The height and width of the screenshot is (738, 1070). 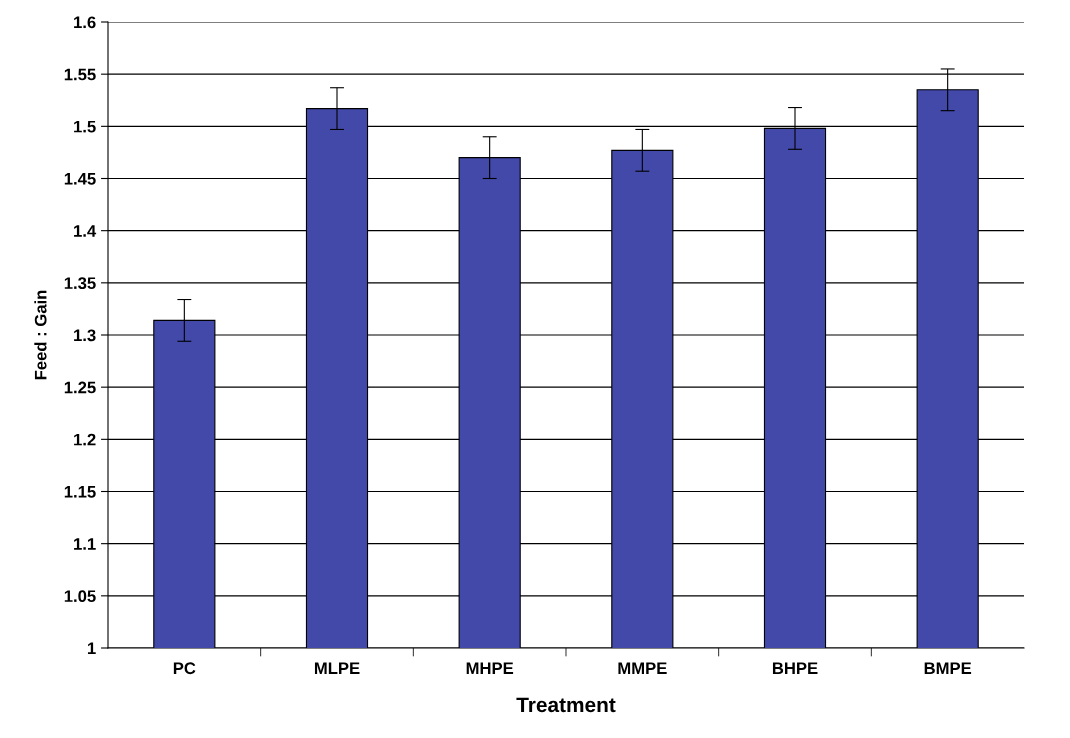 I want to click on x-tick-label: BMPE, so click(x=948, y=668).